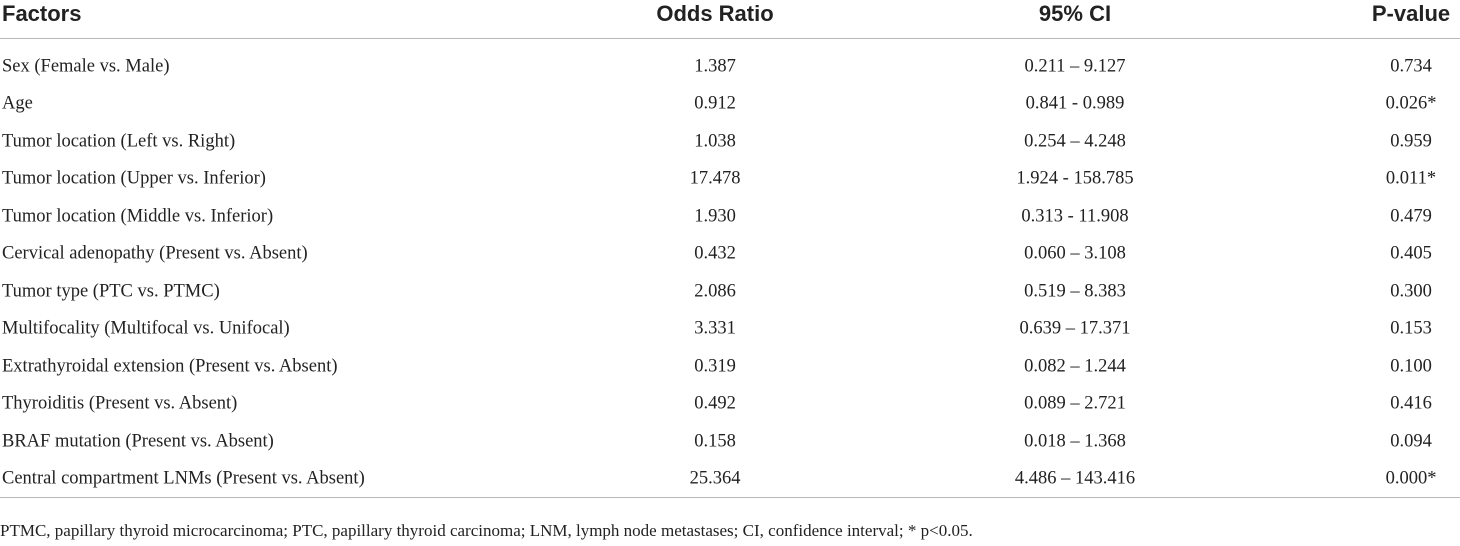 This screenshot has width=1460, height=546. What do you see at coordinates (1411, 141) in the screenshot?
I see `table-cell: 0.959` at bounding box center [1411, 141].